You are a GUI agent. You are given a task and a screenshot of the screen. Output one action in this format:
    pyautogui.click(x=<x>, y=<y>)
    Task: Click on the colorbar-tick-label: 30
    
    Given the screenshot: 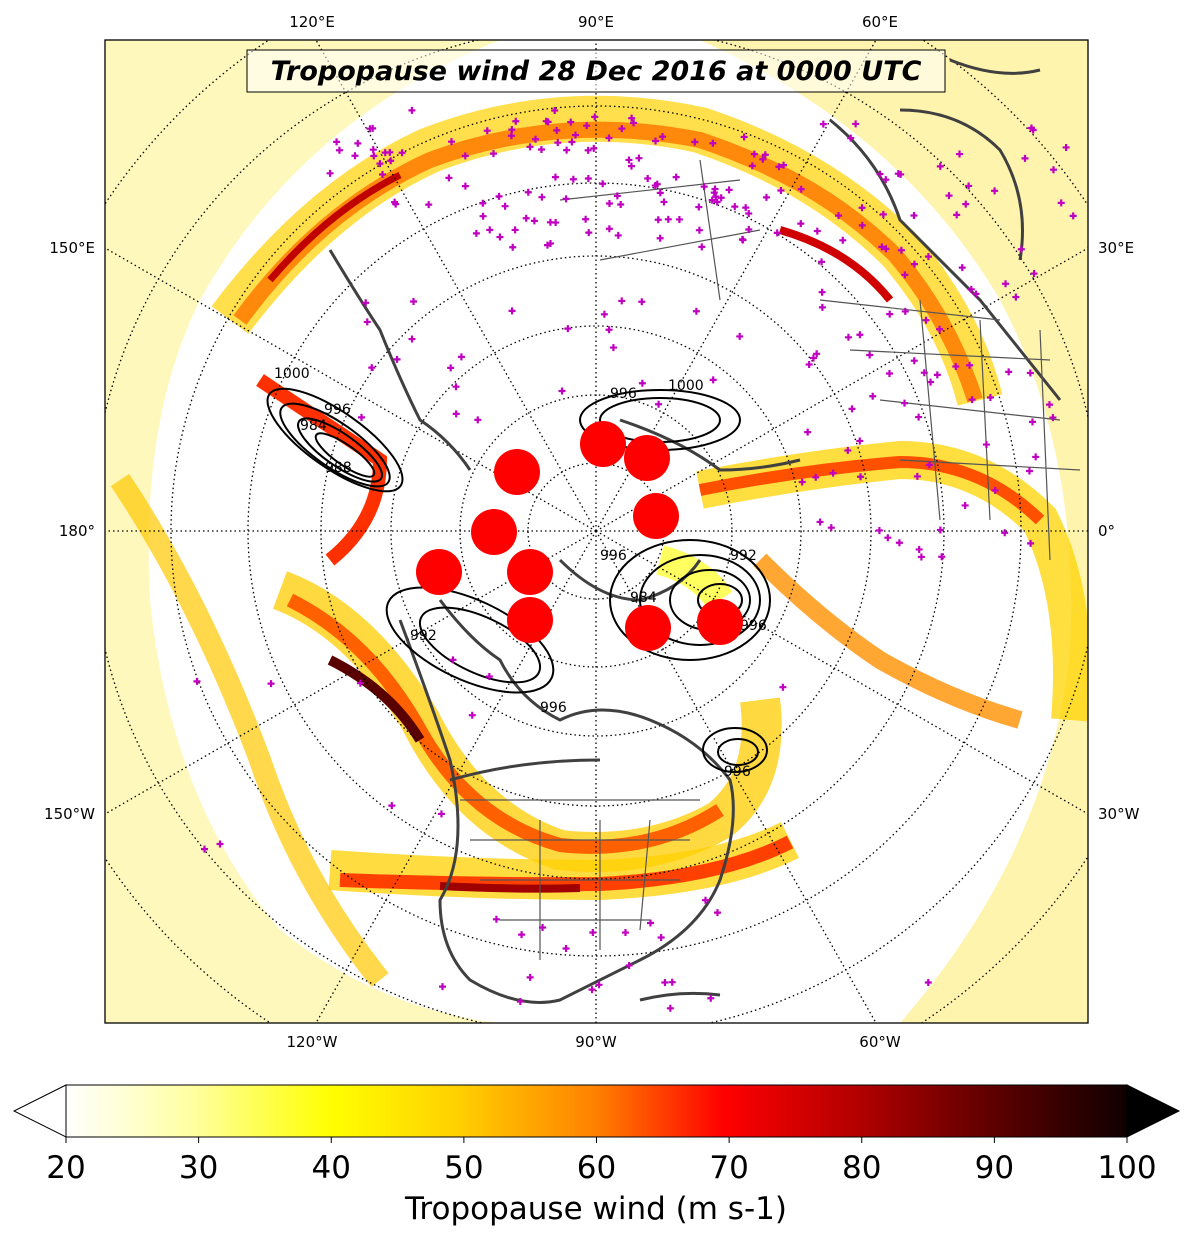 What is the action you would take?
    pyautogui.click(x=198, y=1168)
    